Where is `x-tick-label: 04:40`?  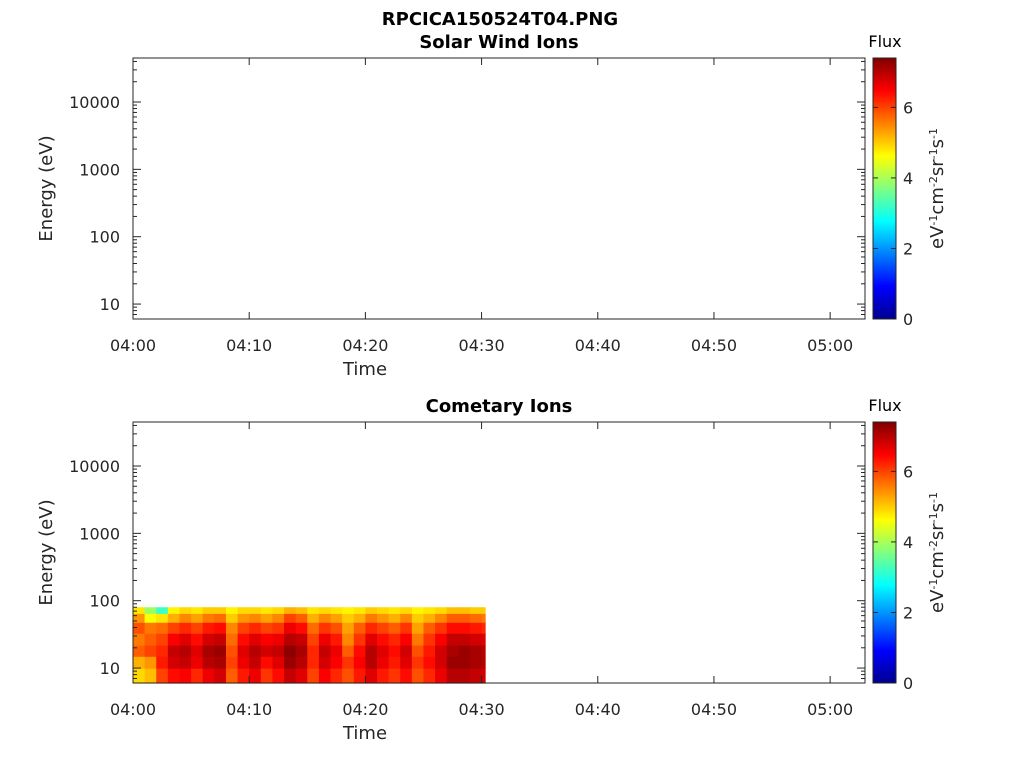 x-tick-label: 04:40 is located at coordinates (598, 345).